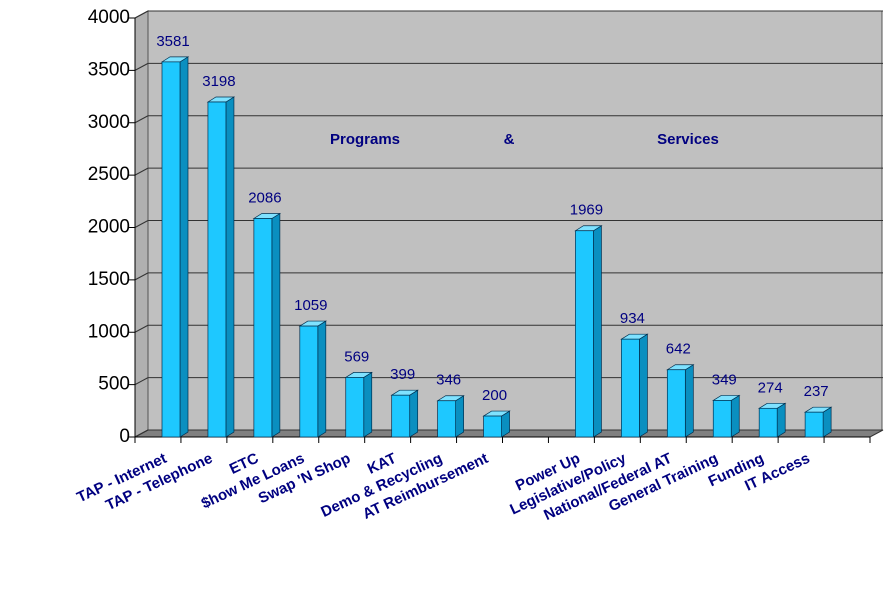 The image size is (885, 598). What do you see at coordinates (218, 81) in the screenshot?
I see `value-label: 3198` at bounding box center [218, 81].